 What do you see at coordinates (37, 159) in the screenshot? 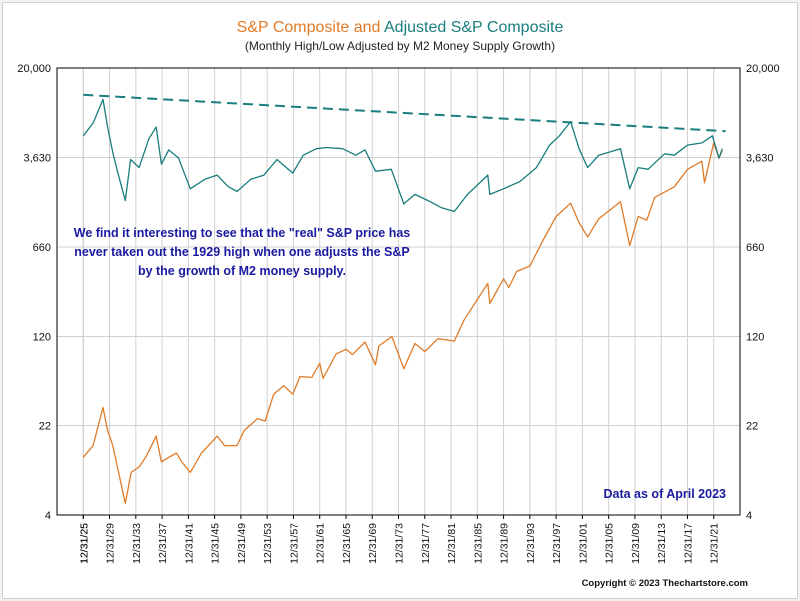
I see `y-tick-label-left: 3,630` at bounding box center [37, 159].